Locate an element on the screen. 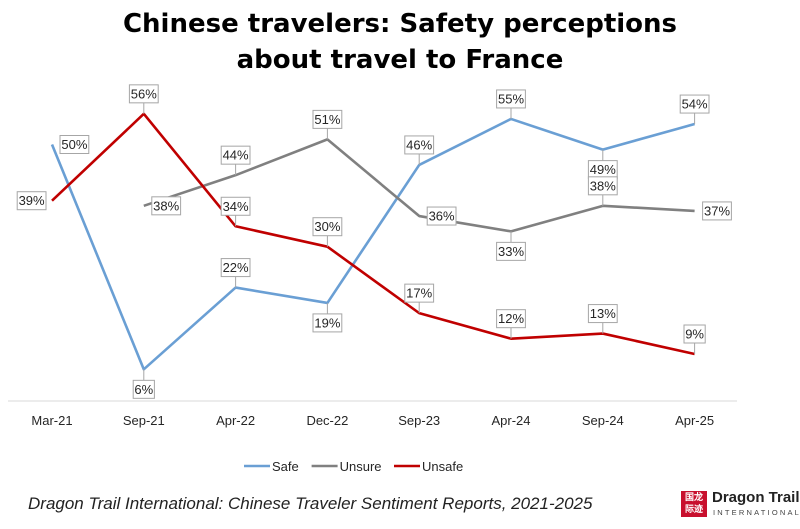 The image size is (800, 529). data-label-text: 37% is located at coordinates (717, 210).